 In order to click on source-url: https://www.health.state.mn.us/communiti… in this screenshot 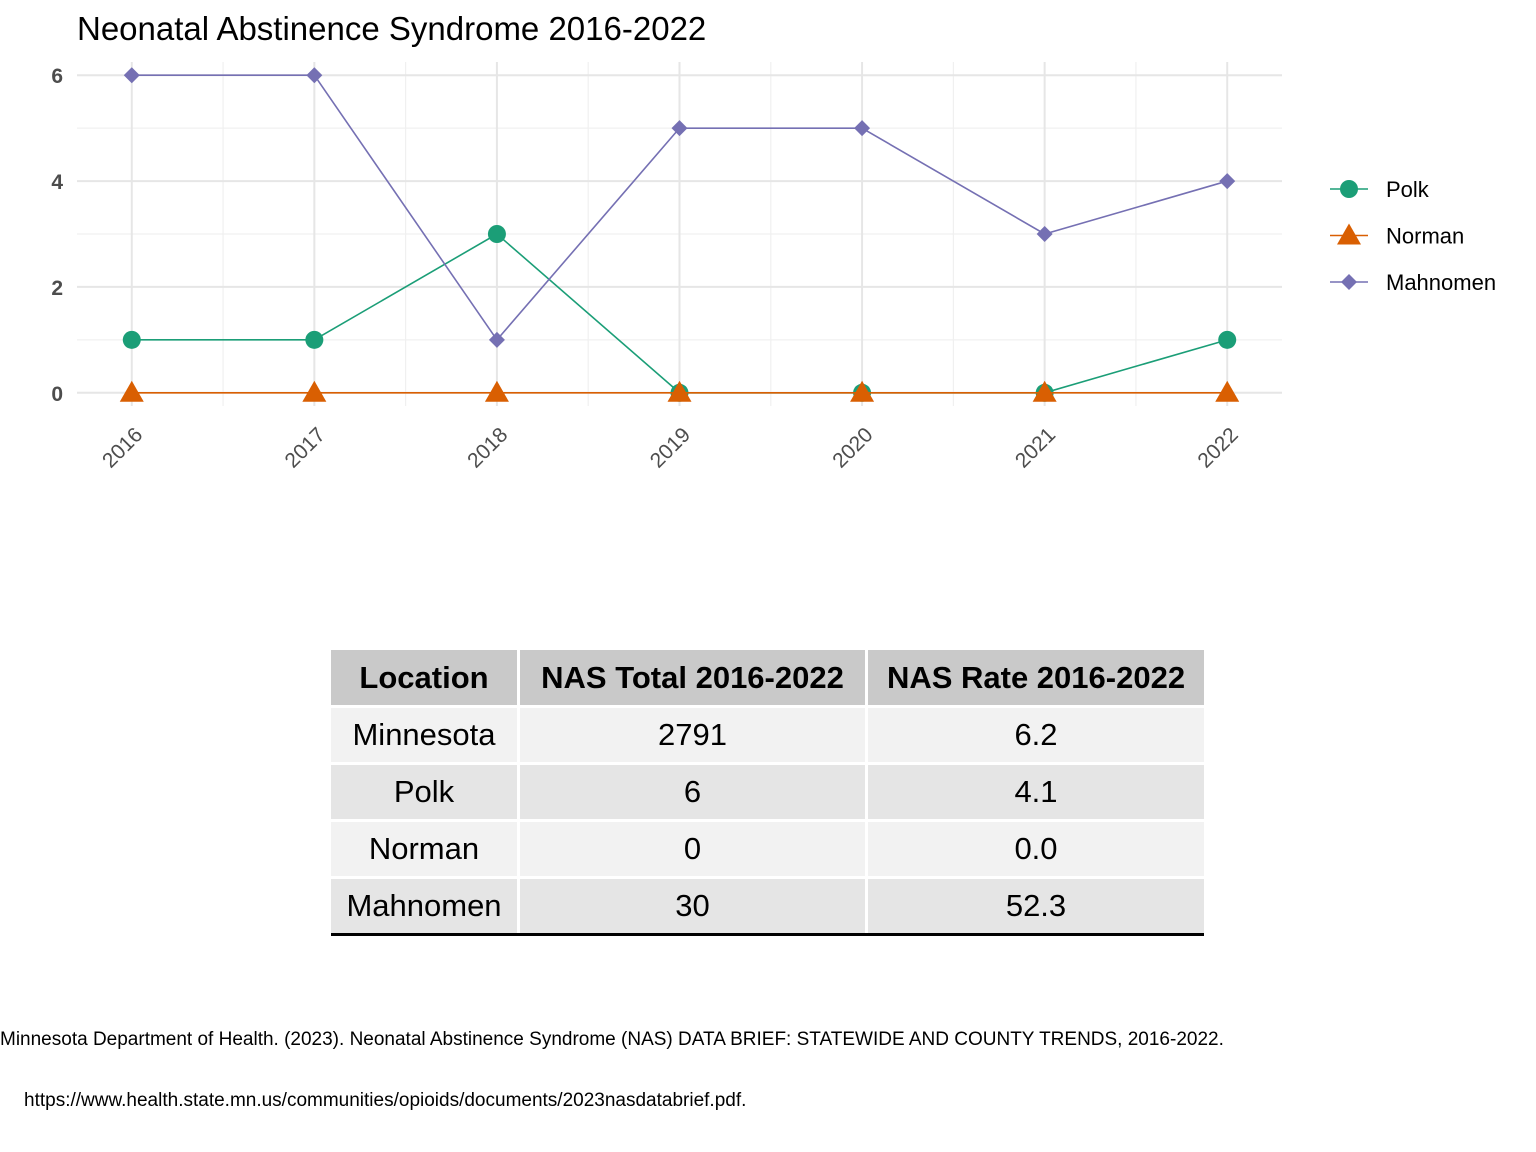, I will do `click(385, 1100)`.